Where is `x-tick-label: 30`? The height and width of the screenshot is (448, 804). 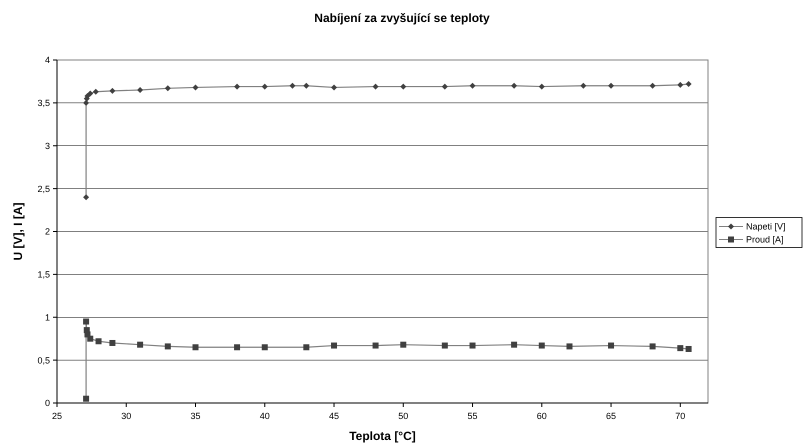
x-tick-label: 30 is located at coordinates (126, 416).